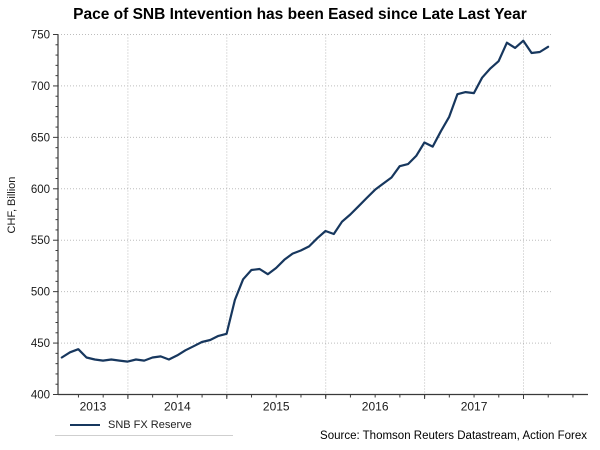 The height and width of the screenshot is (450, 600). I want to click on x-year-label: 2014, so click(177, 407).